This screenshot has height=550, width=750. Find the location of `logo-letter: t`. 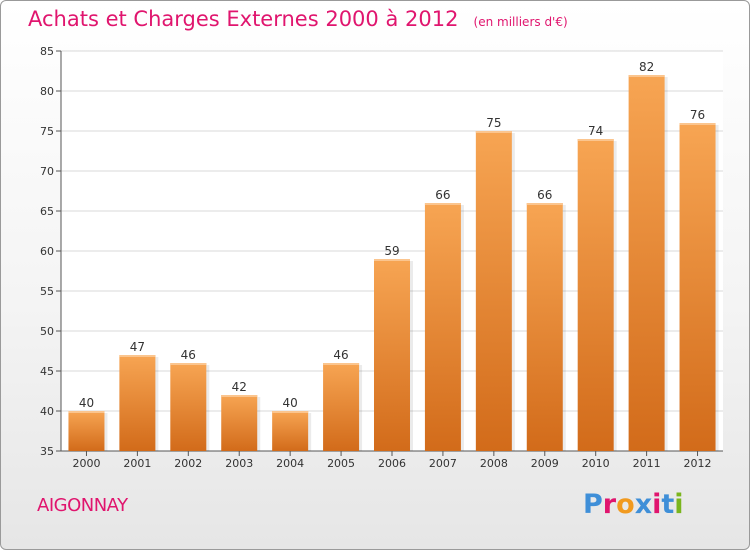

logo-letter: t is located at coordinates (668, 504).